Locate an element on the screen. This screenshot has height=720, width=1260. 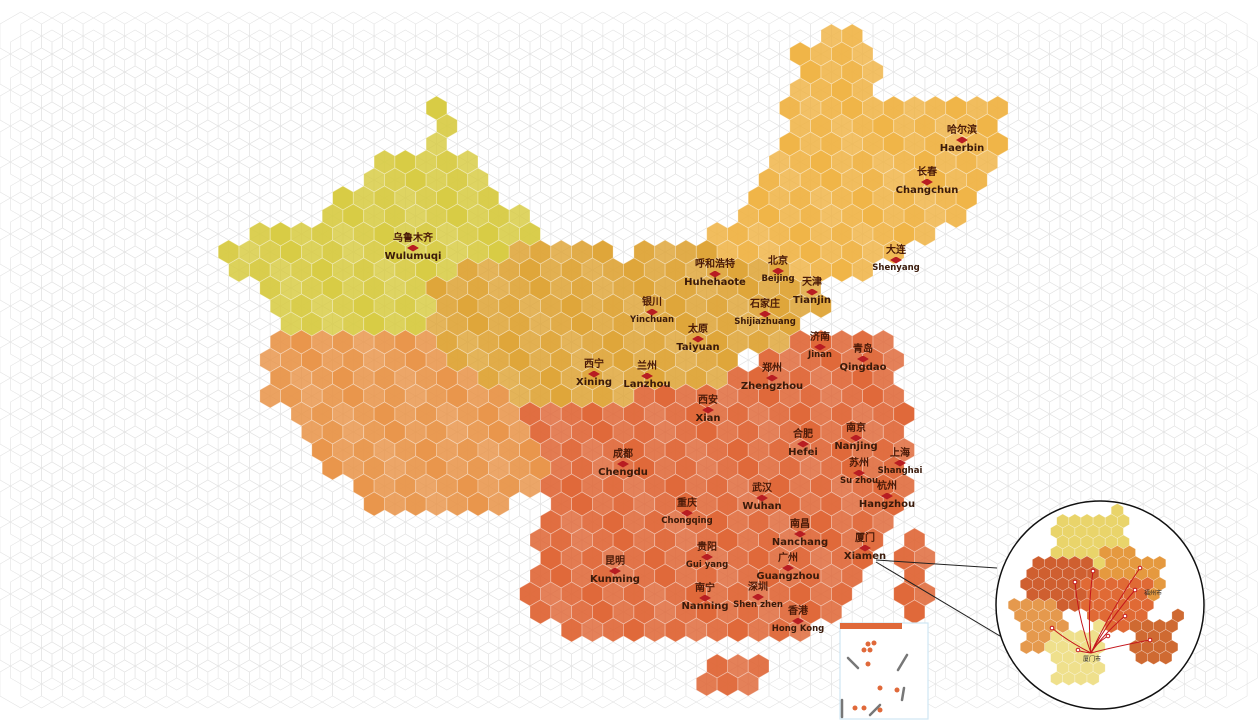
city-name-en: Taiyuan is located at coordinates (698, 347).